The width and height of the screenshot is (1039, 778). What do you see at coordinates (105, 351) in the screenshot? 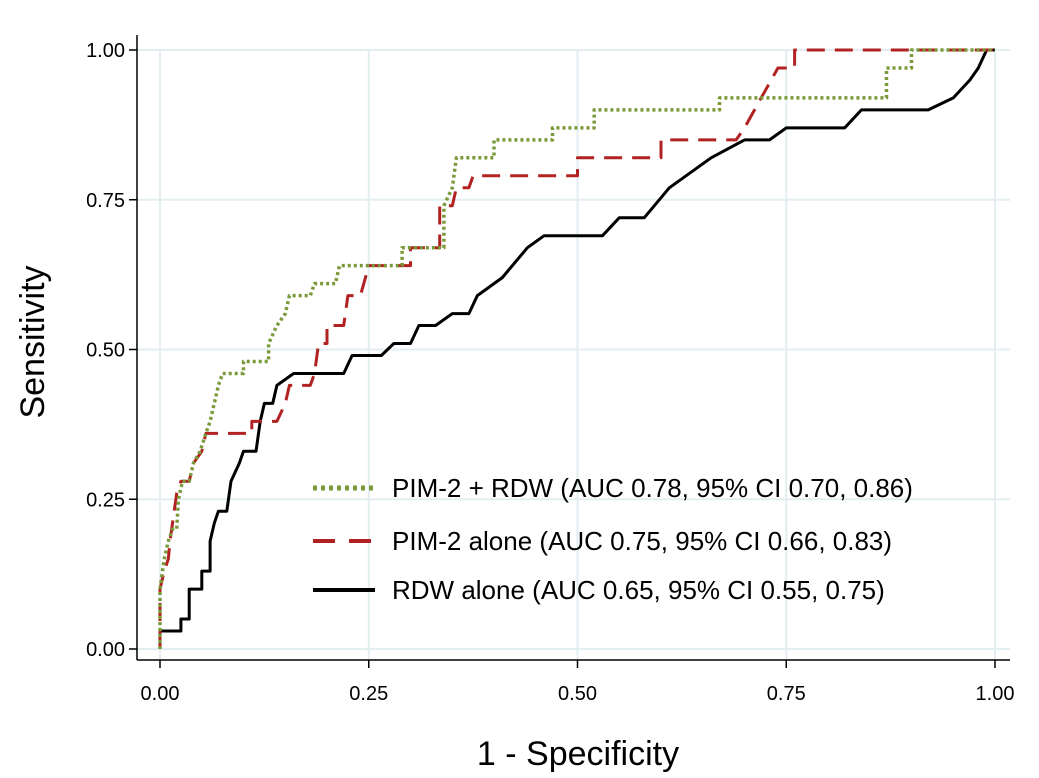
I see `y-tick-label: 0.50` at bounding box center [105, 351].